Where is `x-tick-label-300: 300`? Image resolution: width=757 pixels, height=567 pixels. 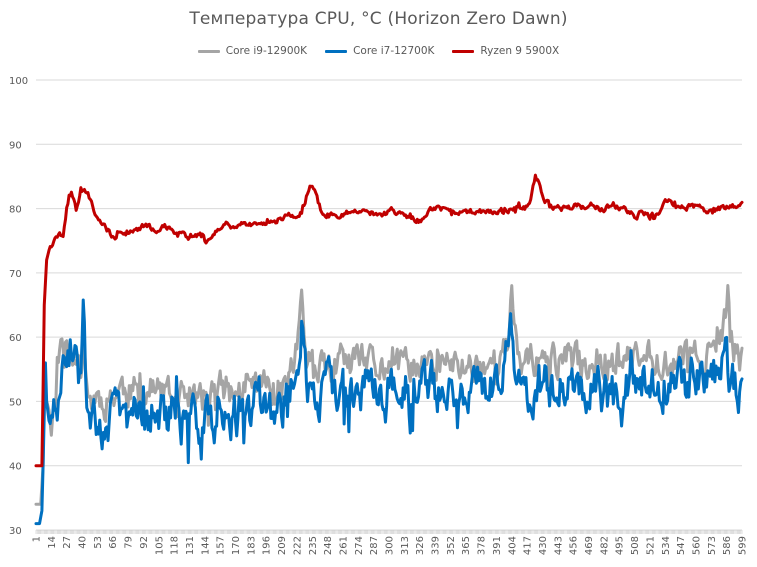 x-tick-label-300: 300 is located at coordinates (390, 545).